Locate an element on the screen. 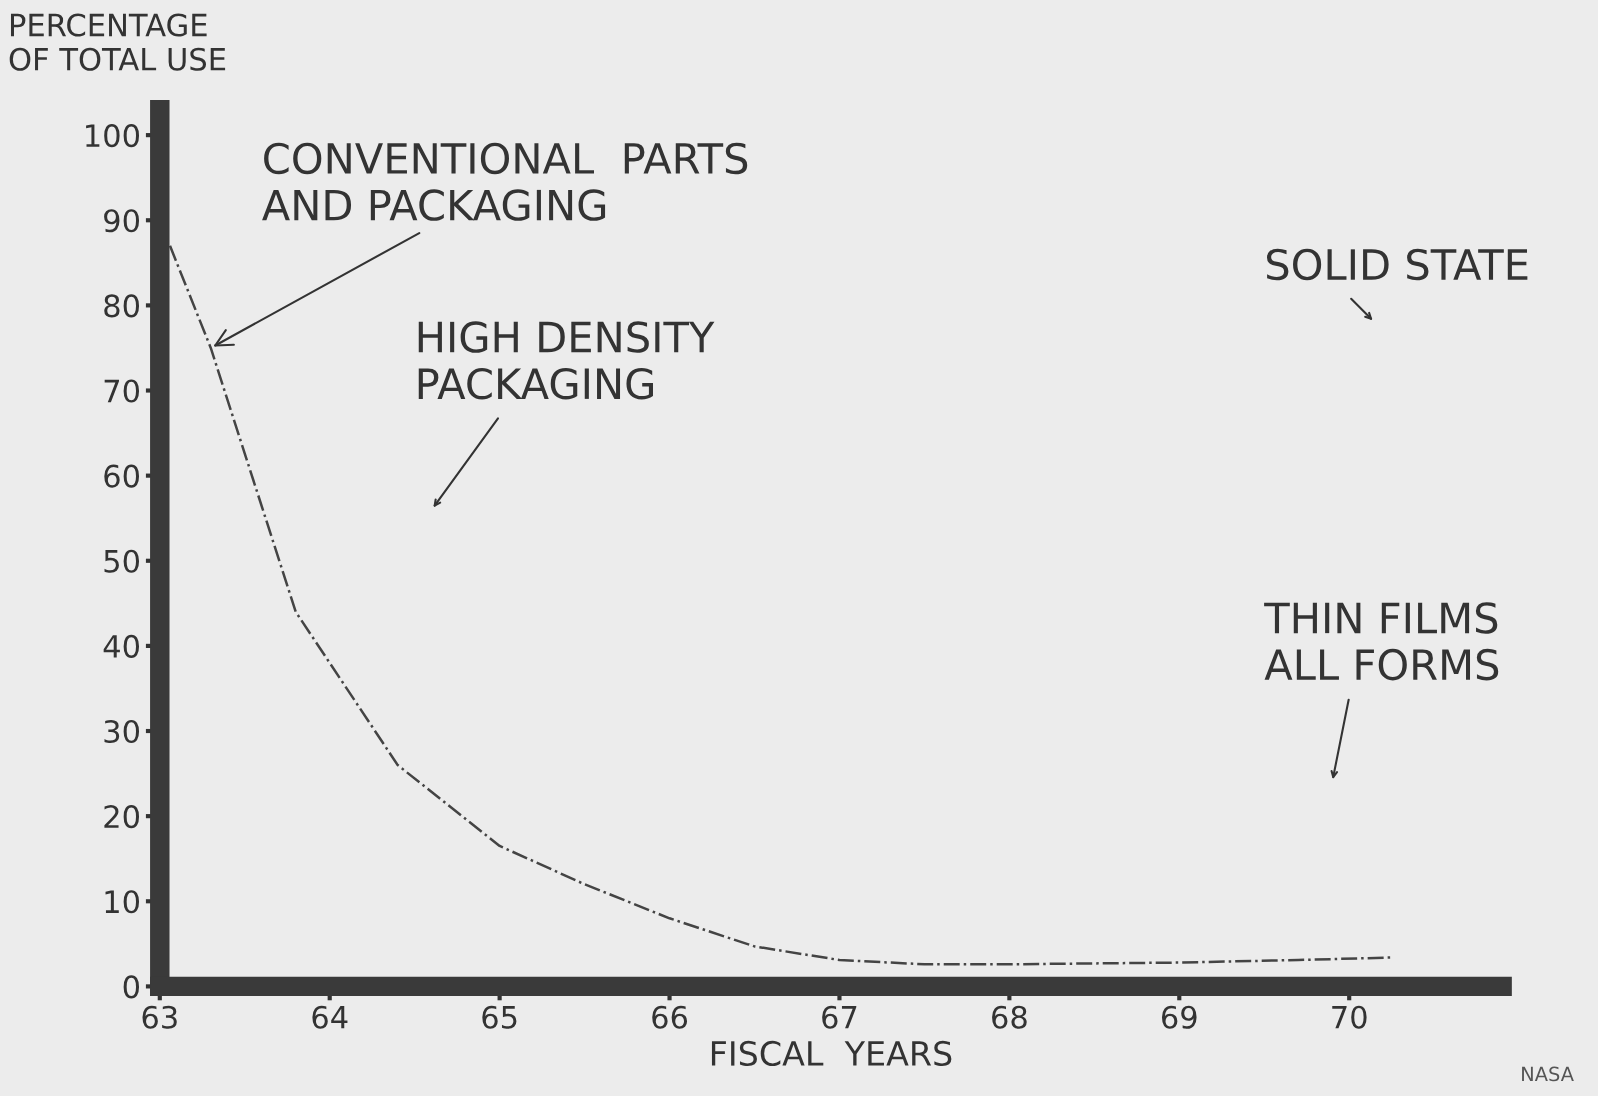 This screenshot has width=1598, height=1096. annotation: HIGH DENSITY PACKAGING is located at coordinates (566, 360).